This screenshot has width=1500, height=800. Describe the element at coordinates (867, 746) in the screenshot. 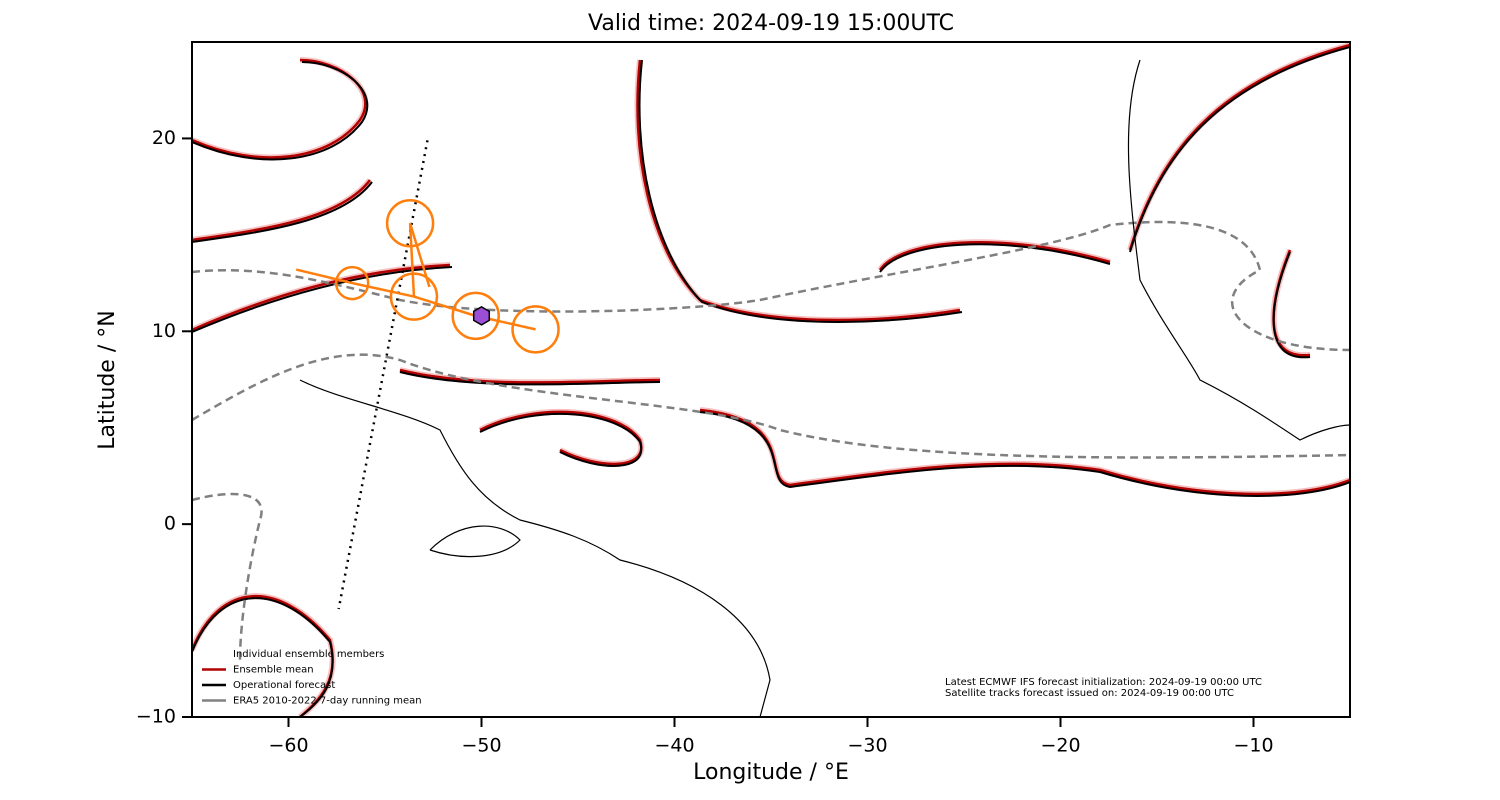

I see `x-tick-label: −30` at that location.